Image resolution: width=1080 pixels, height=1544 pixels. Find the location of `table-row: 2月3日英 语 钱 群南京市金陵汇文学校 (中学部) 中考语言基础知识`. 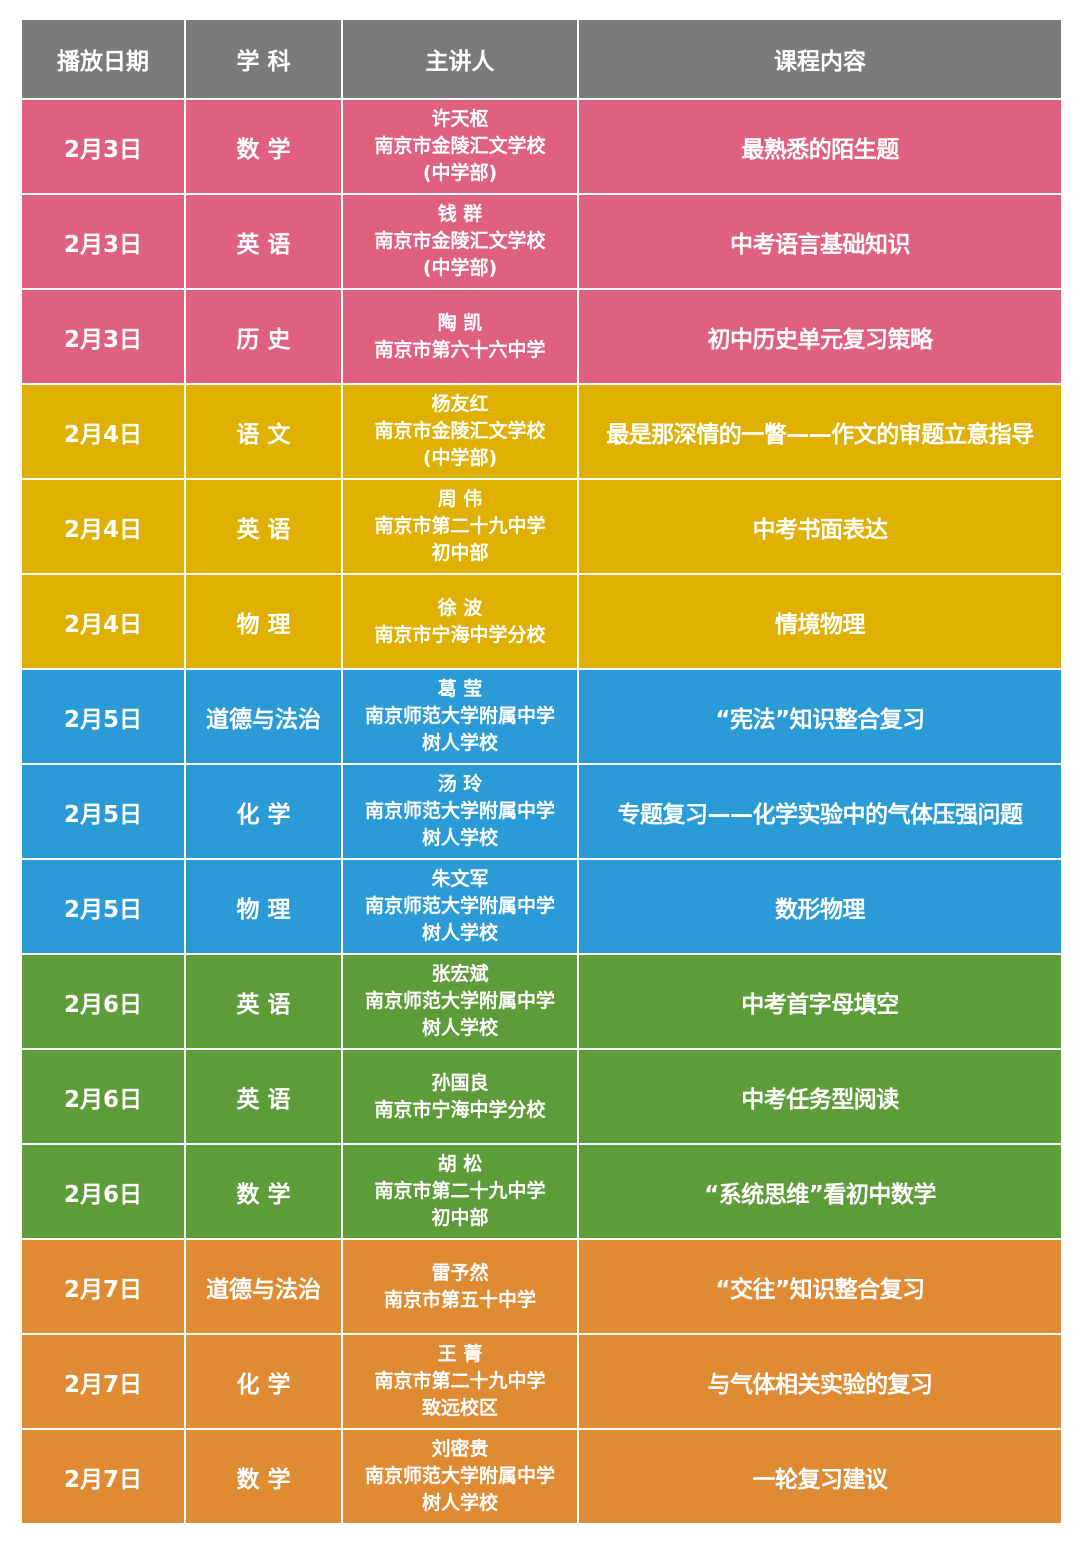

table-row: 2月3日英 语 钱 群南京市金陵汇文学校 (中学部) 中考语言基础知识 is located at coordinates (541, 241).